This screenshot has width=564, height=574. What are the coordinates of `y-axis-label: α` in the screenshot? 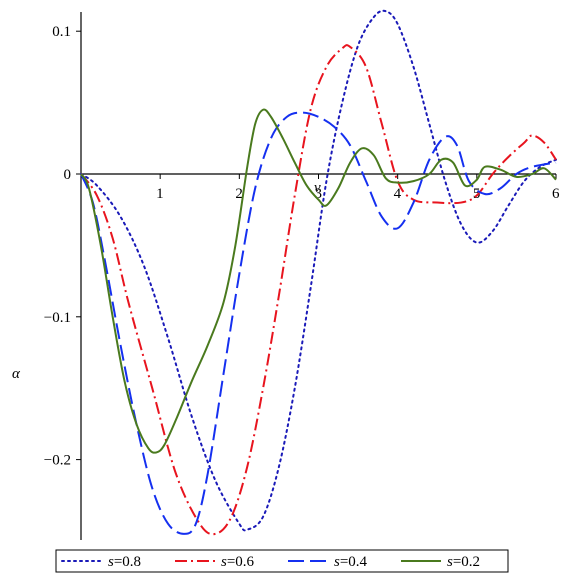 It's located at (16, 374).